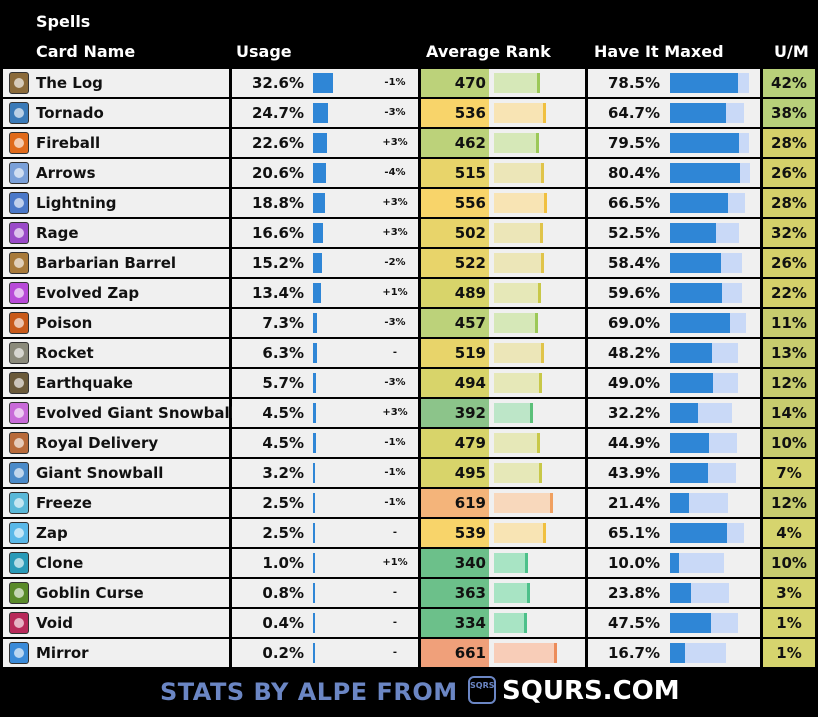 The height and width of the screenshot is (717, 818). Describe the element at coordinates (283, 323) in the screenshot. I see `usage-percent: 7.3%` at that location.